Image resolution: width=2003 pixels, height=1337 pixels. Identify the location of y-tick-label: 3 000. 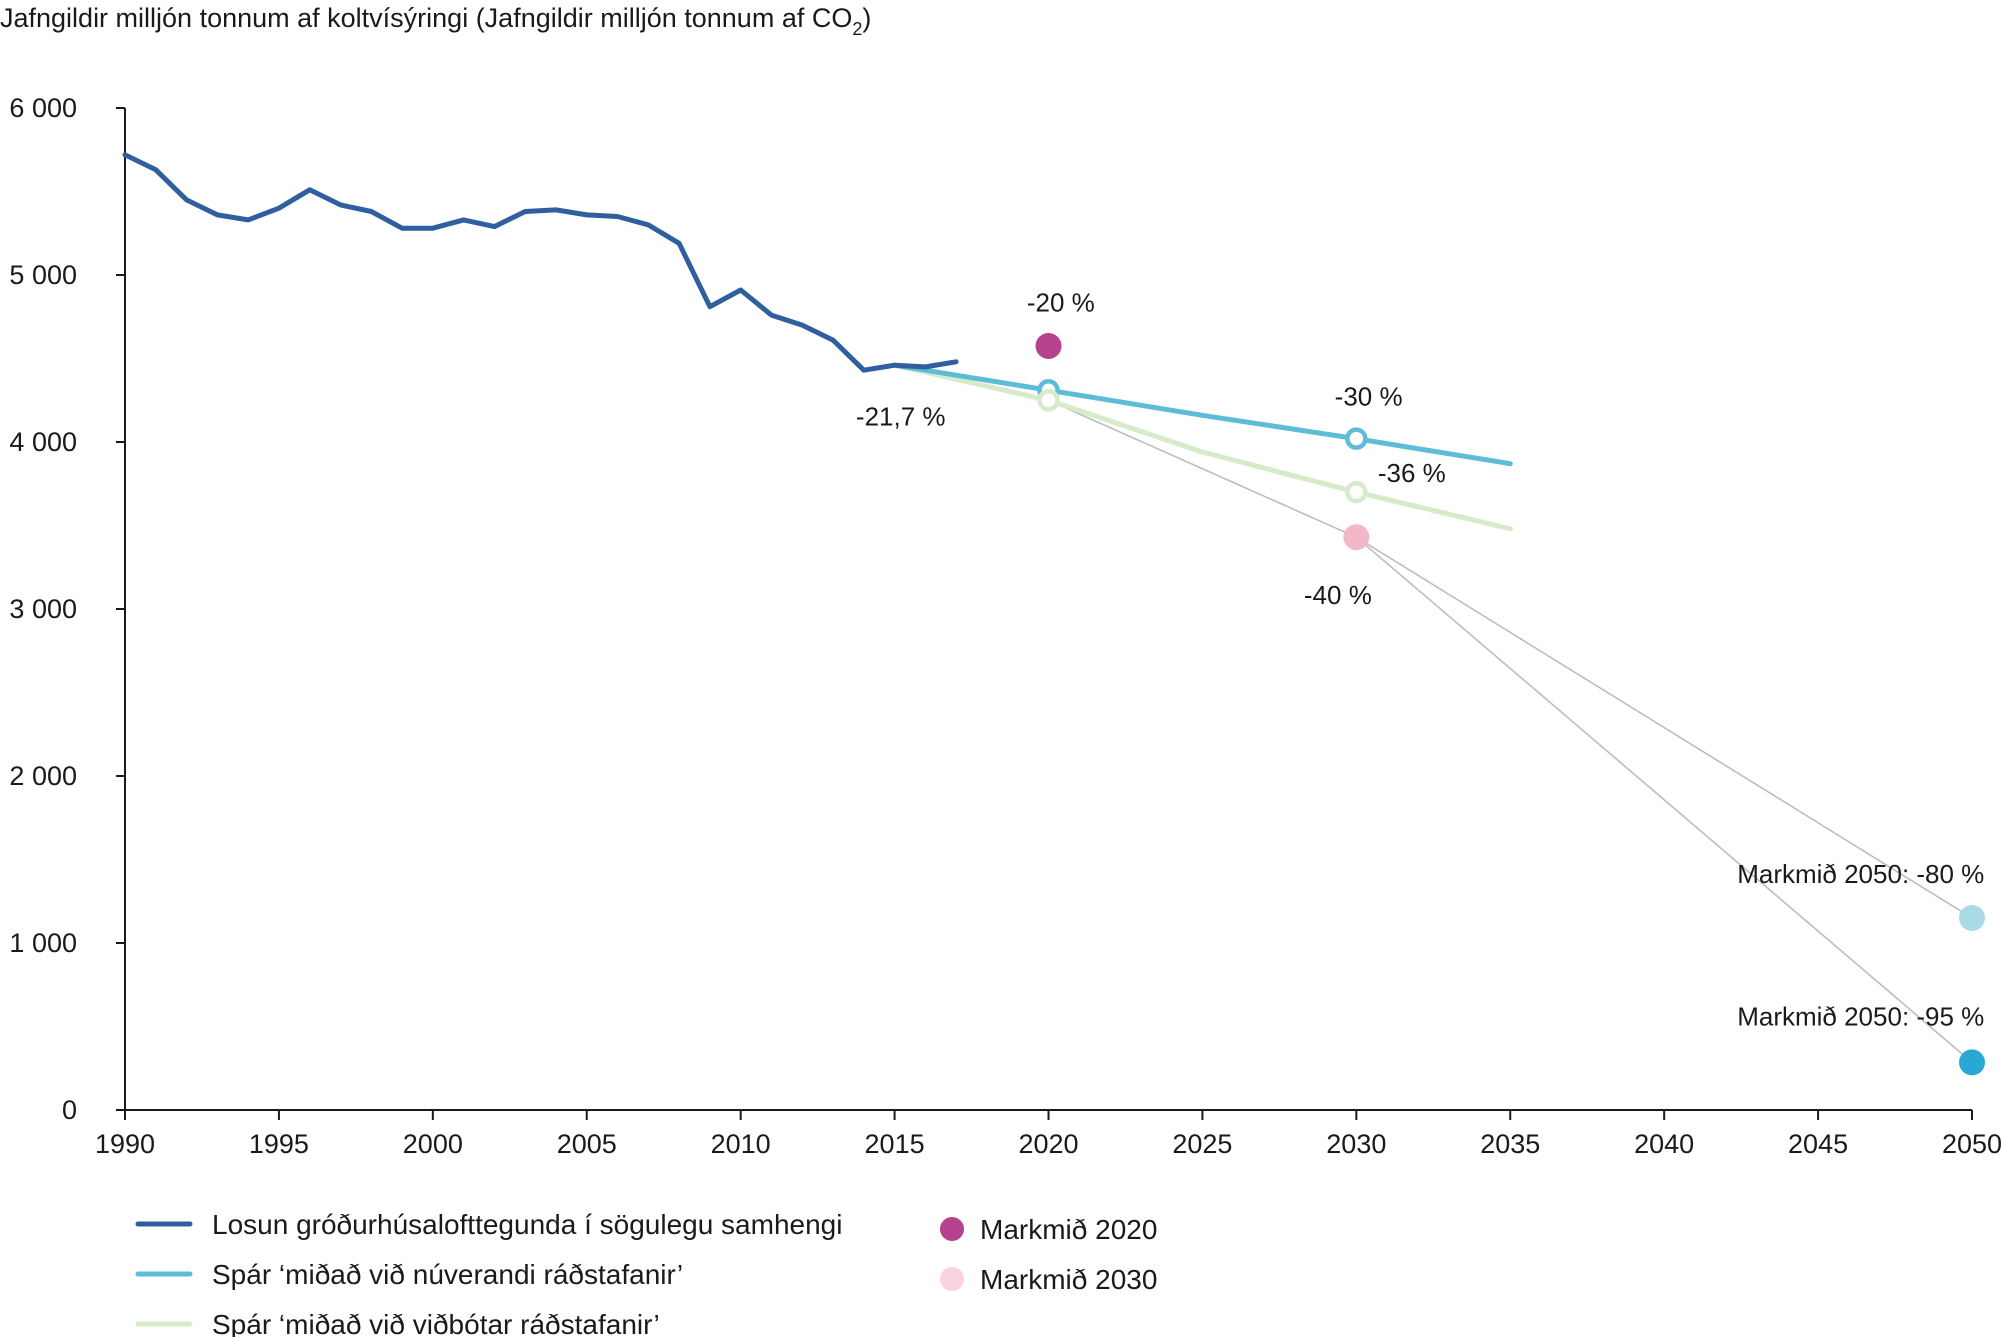
(43, 609).